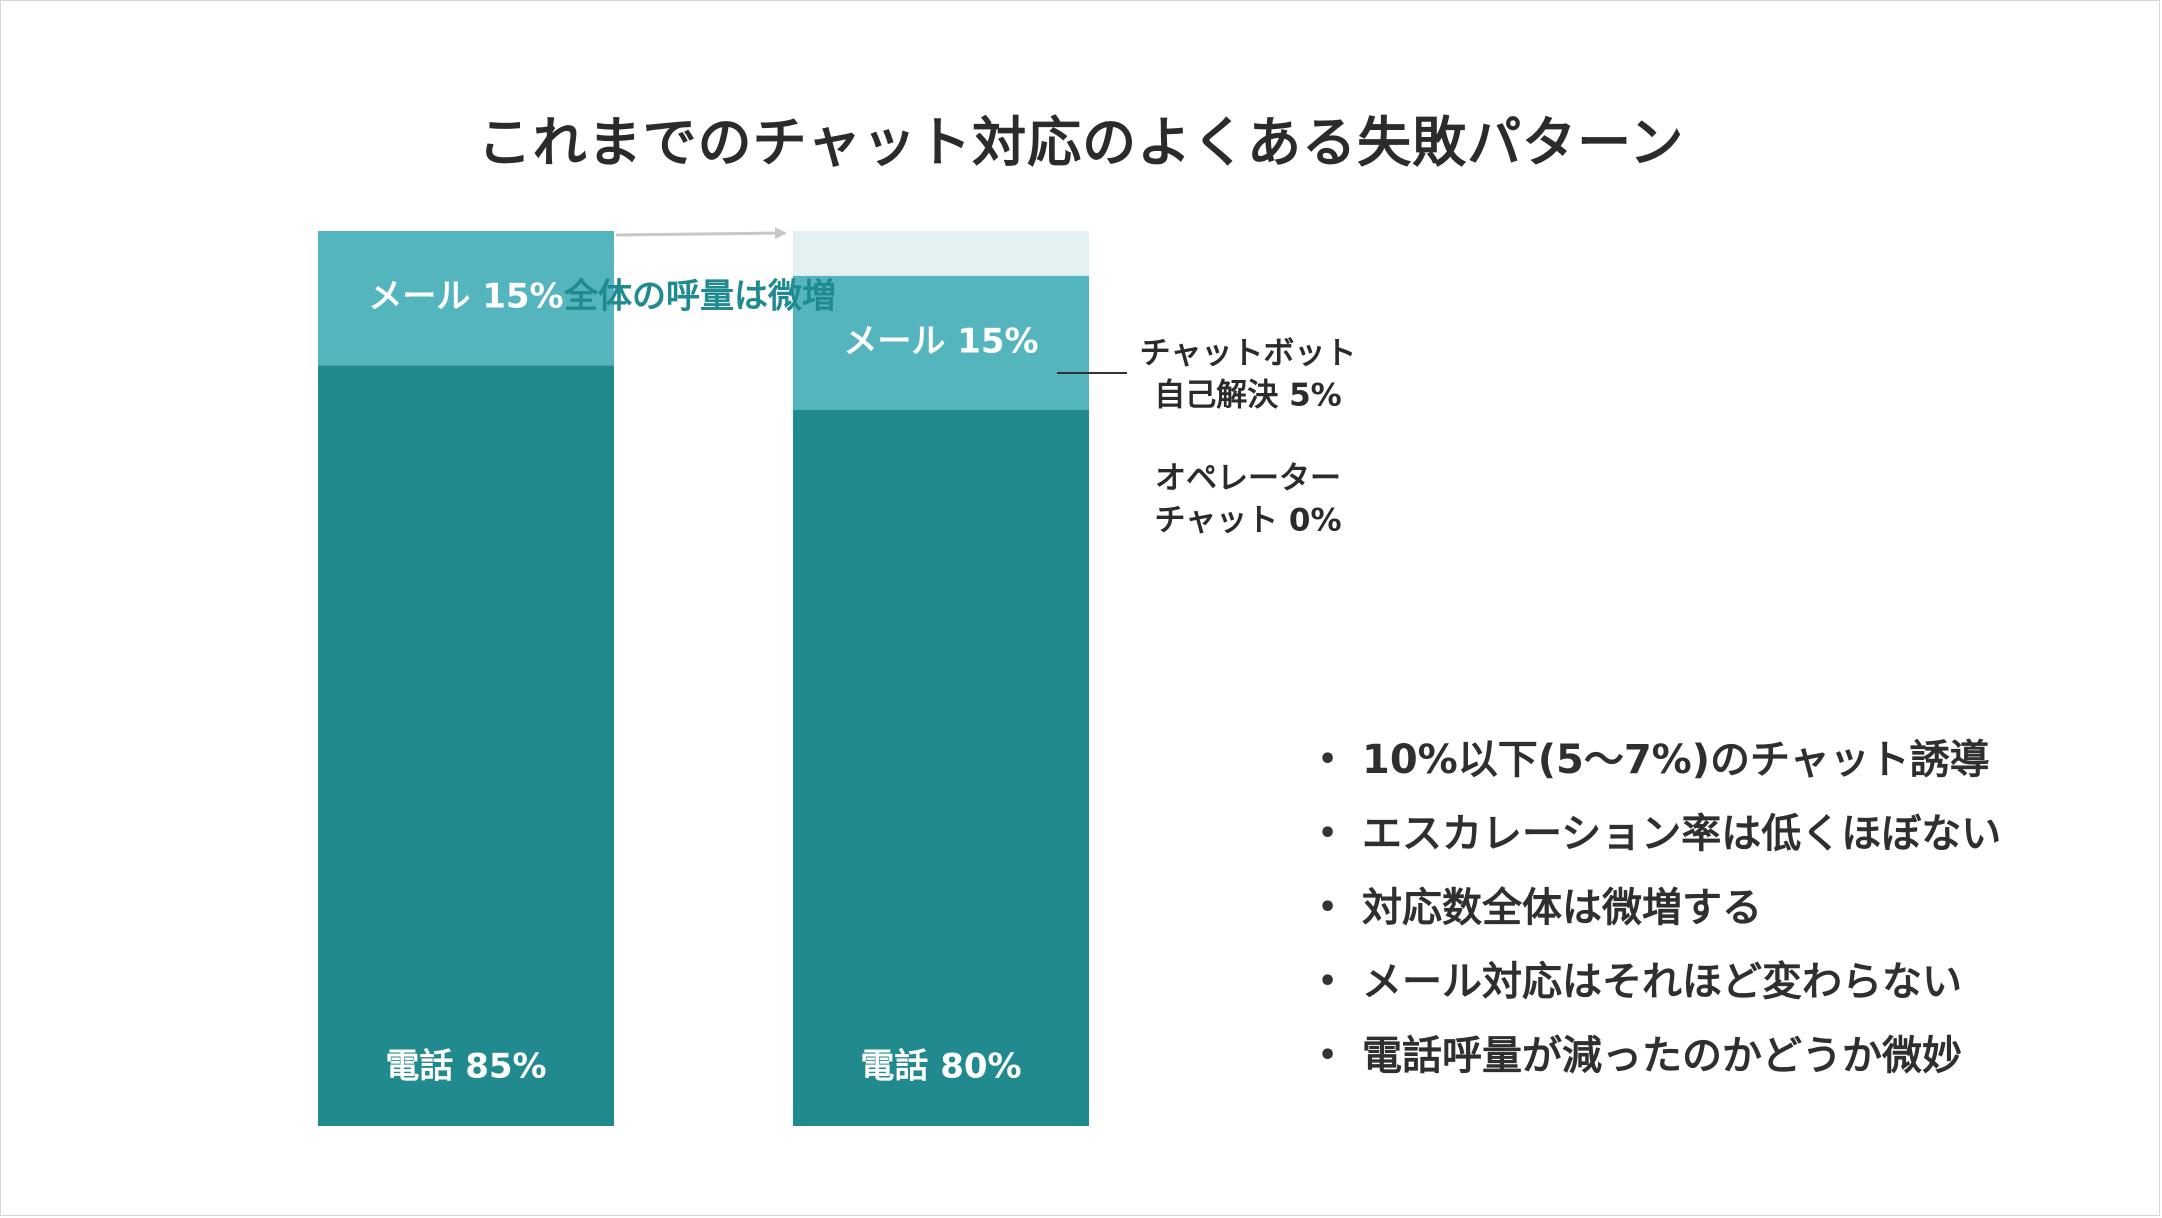 The width and height of the screenshot is (2162, 1218). Describe the element at coordinates (1081, 142) in the screenshot. I see `slide-title: これまでのチャット対応のよくある失敗パターン` at that location.